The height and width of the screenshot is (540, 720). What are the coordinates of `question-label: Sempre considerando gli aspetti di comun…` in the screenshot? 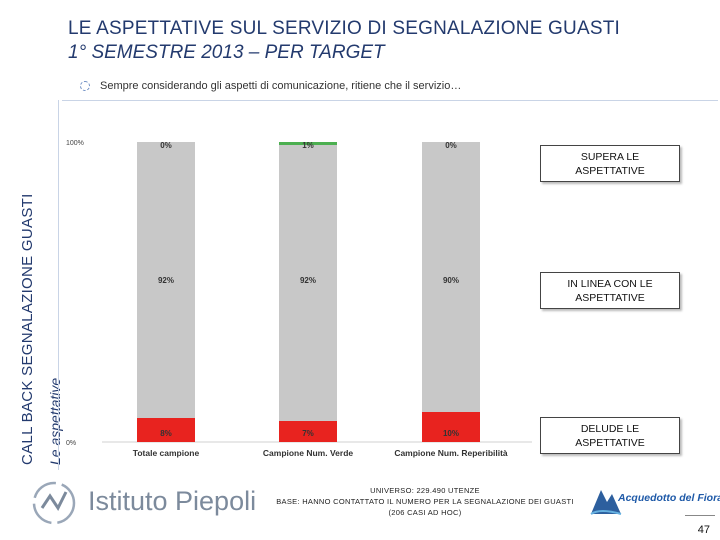 It's located at (281, 86).